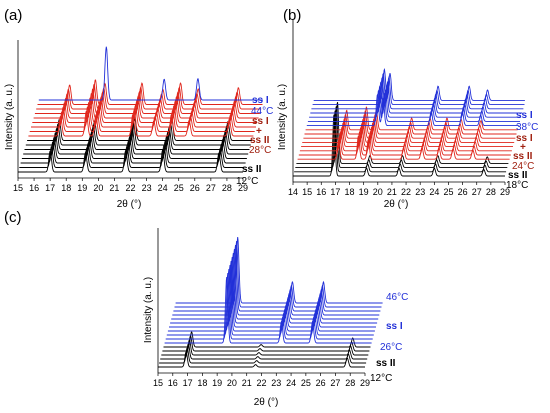  Describe the element at coordinates (13, 15) in the screenshot. I see `panel-a-label: (a)` at that location.